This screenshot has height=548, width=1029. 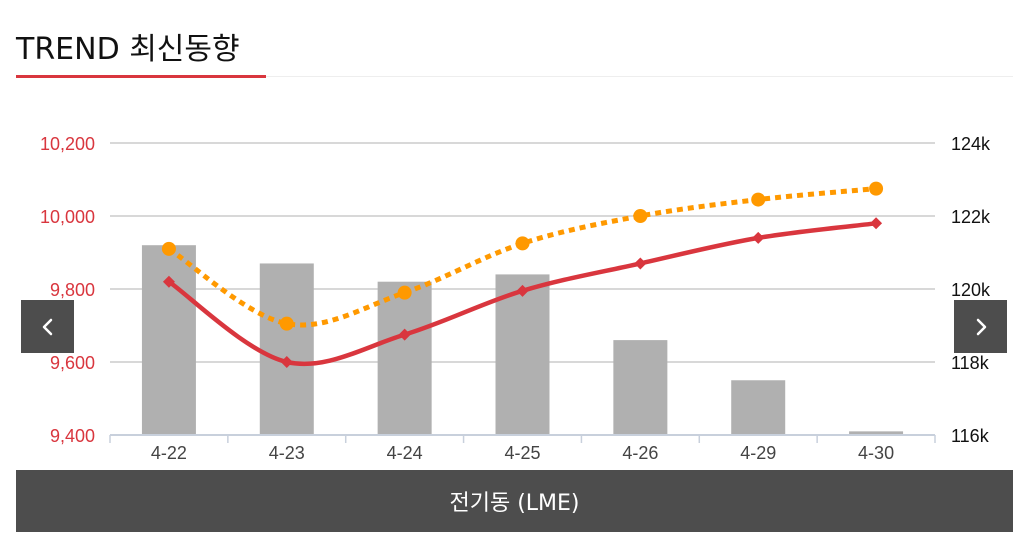 I want to click on commodity-tab-bar: 전기동 (LME), so click(x=514, y=501).